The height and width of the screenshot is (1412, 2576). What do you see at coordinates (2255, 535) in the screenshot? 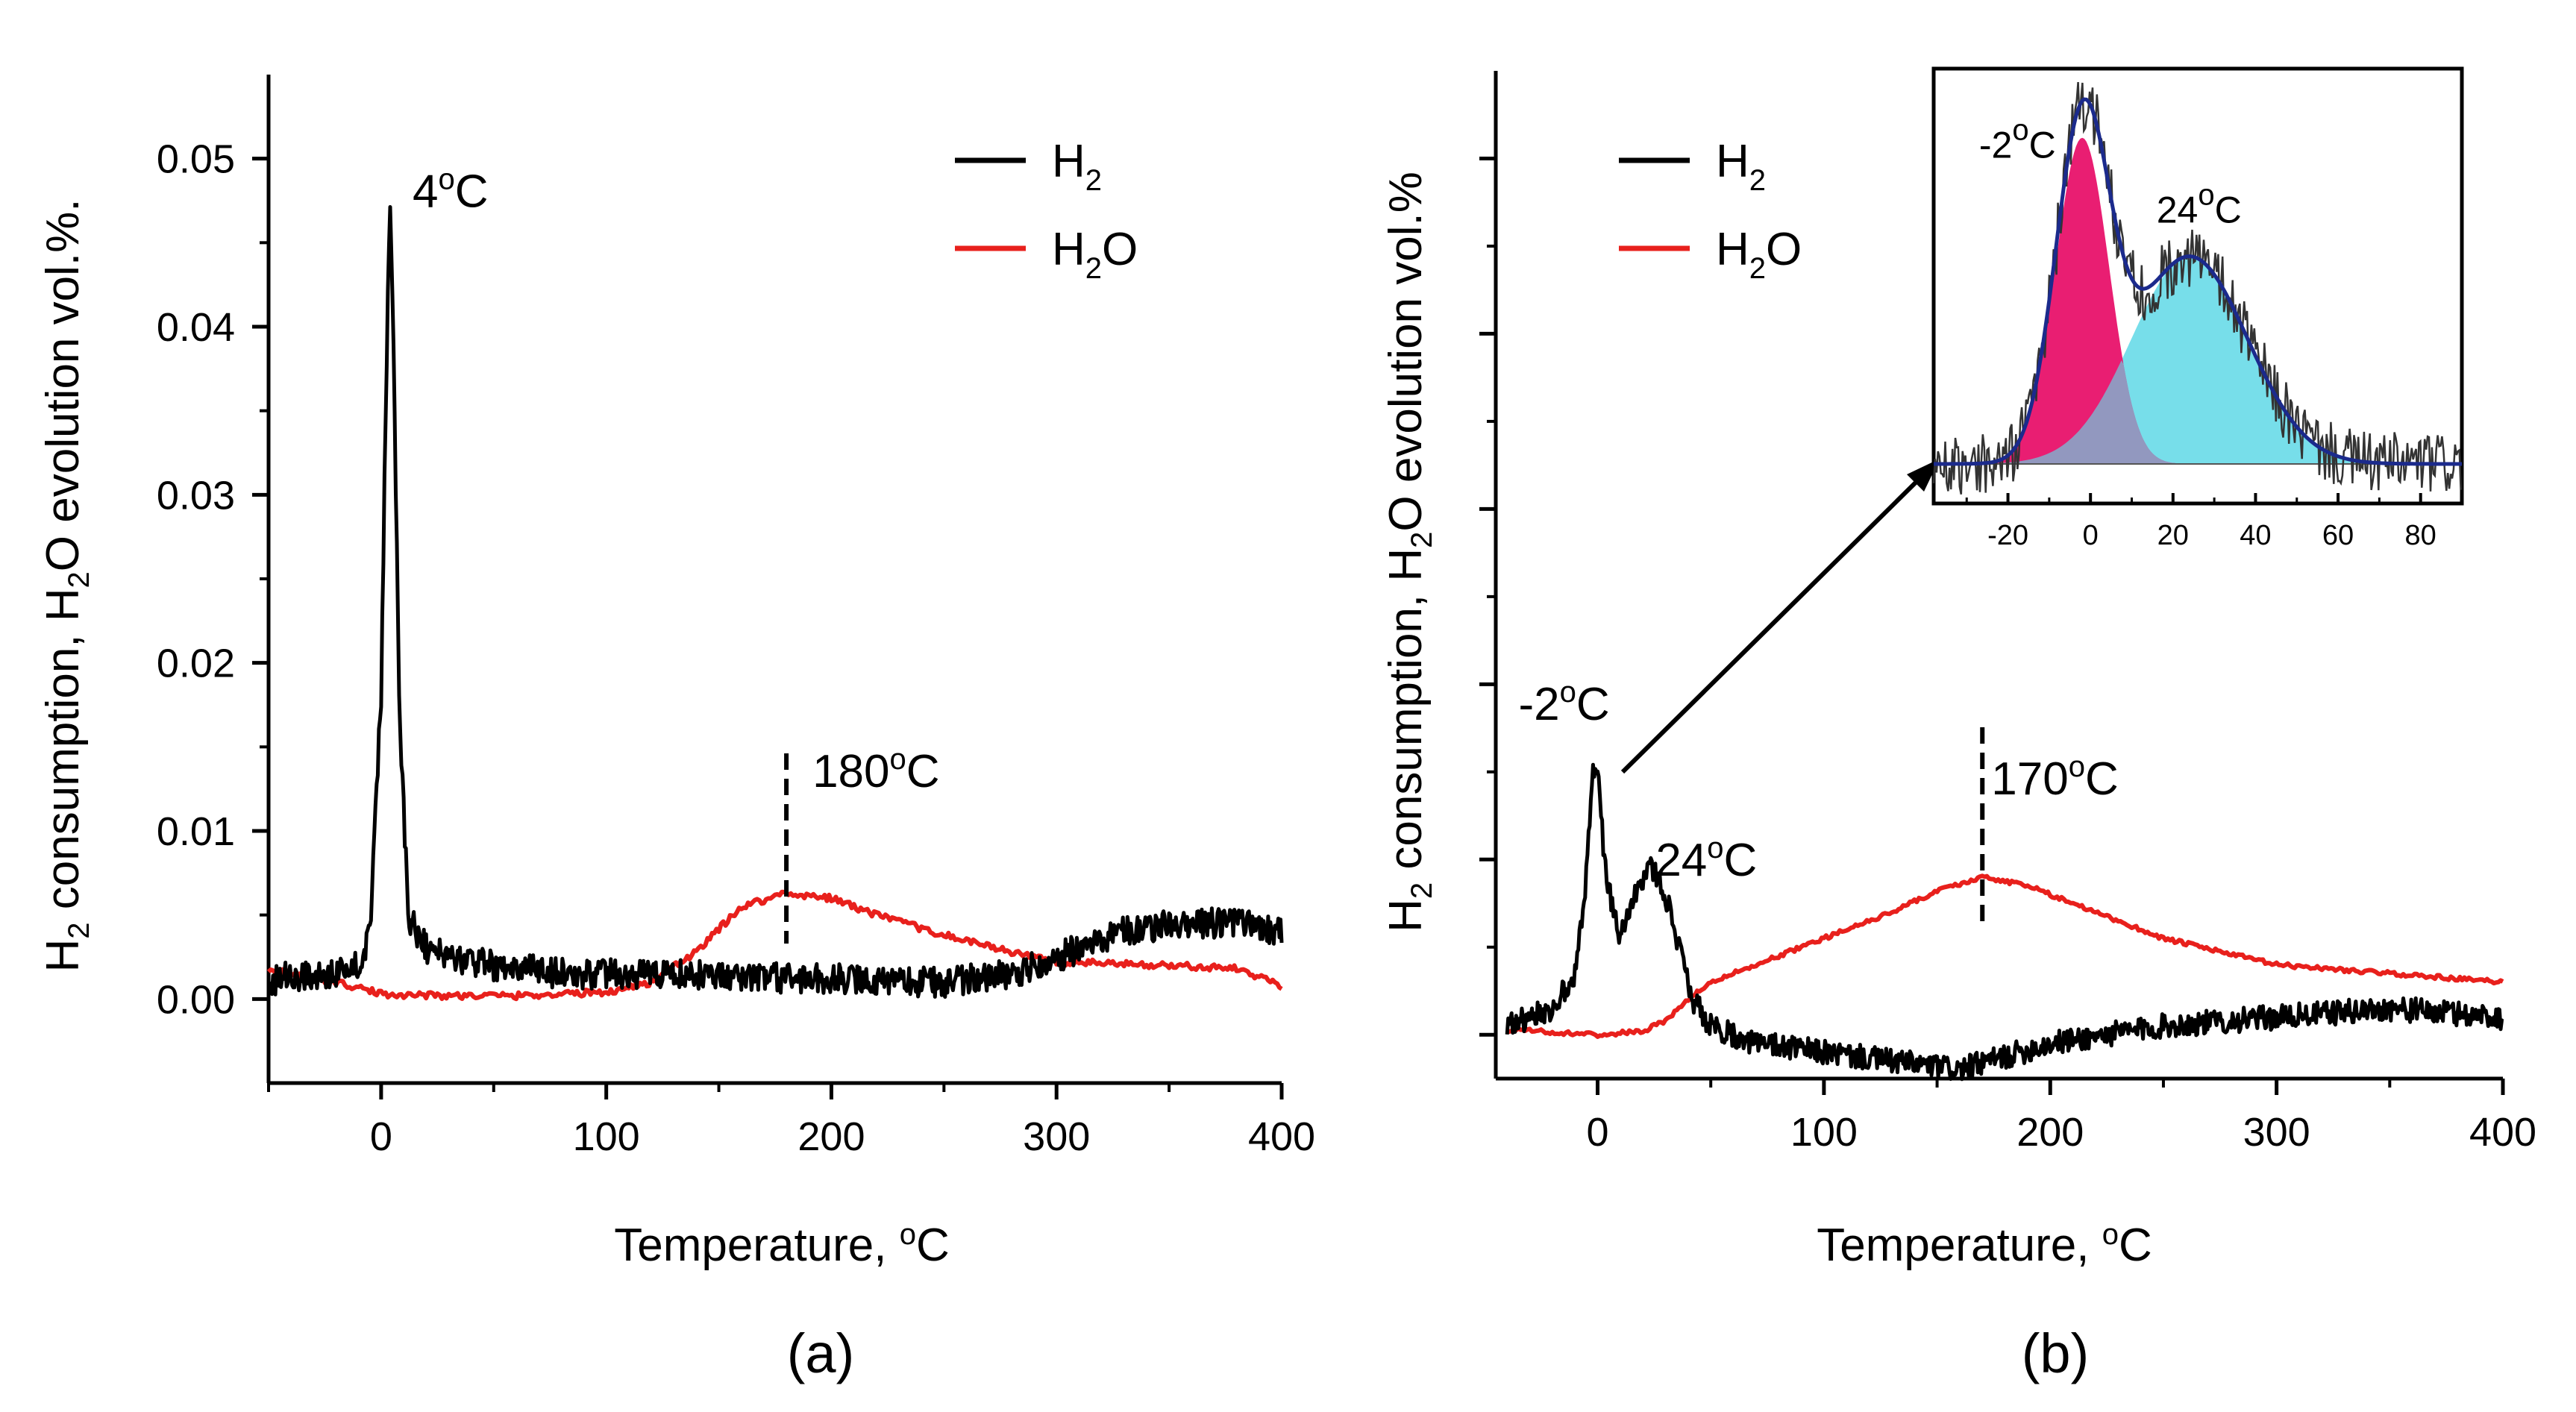
I see `inset-x-tick-label: 40` at bounding box center [2255, 535].